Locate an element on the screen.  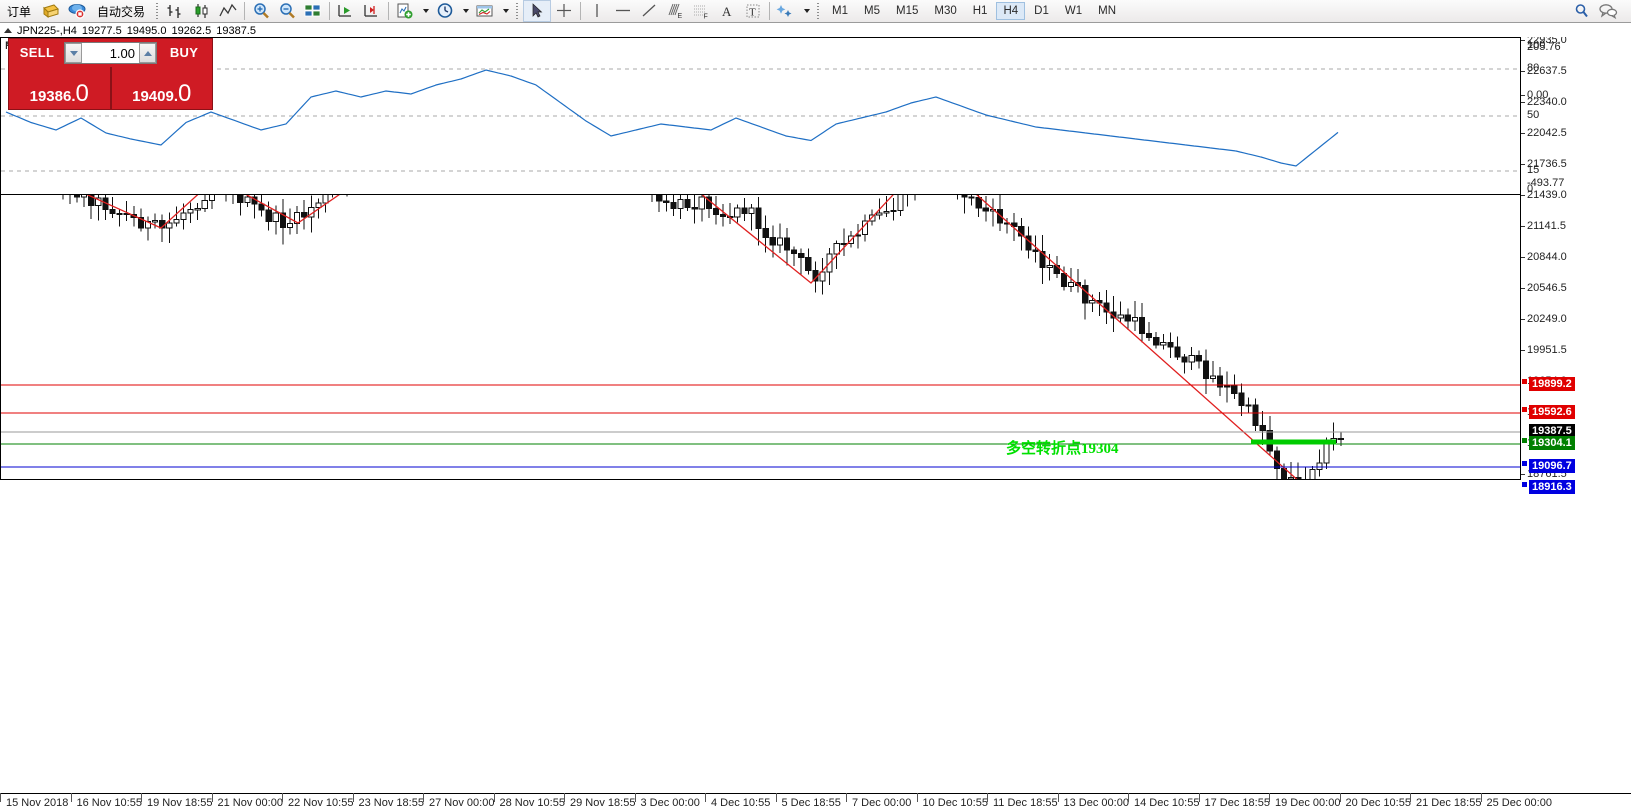
templates-icon is located at coordinates (485, 11).